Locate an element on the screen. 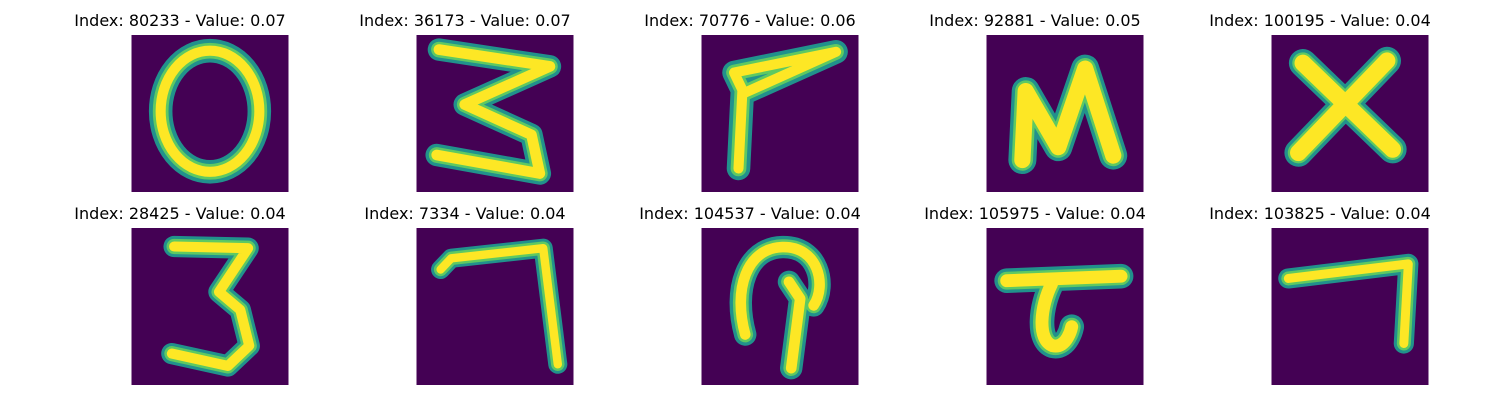 Image resolution: width=1500 pixels, height=400 pixels. tile-title: Index: 92881 - Value: 0.05 is located at coordinates (1035, 20).